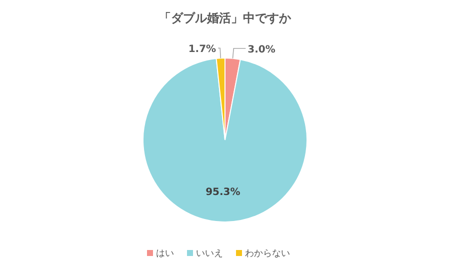 The image size is (450, 270). Describe the element at coordinates (209, 254) in the screenshot. I see `legend-label: いいえ` at that location.